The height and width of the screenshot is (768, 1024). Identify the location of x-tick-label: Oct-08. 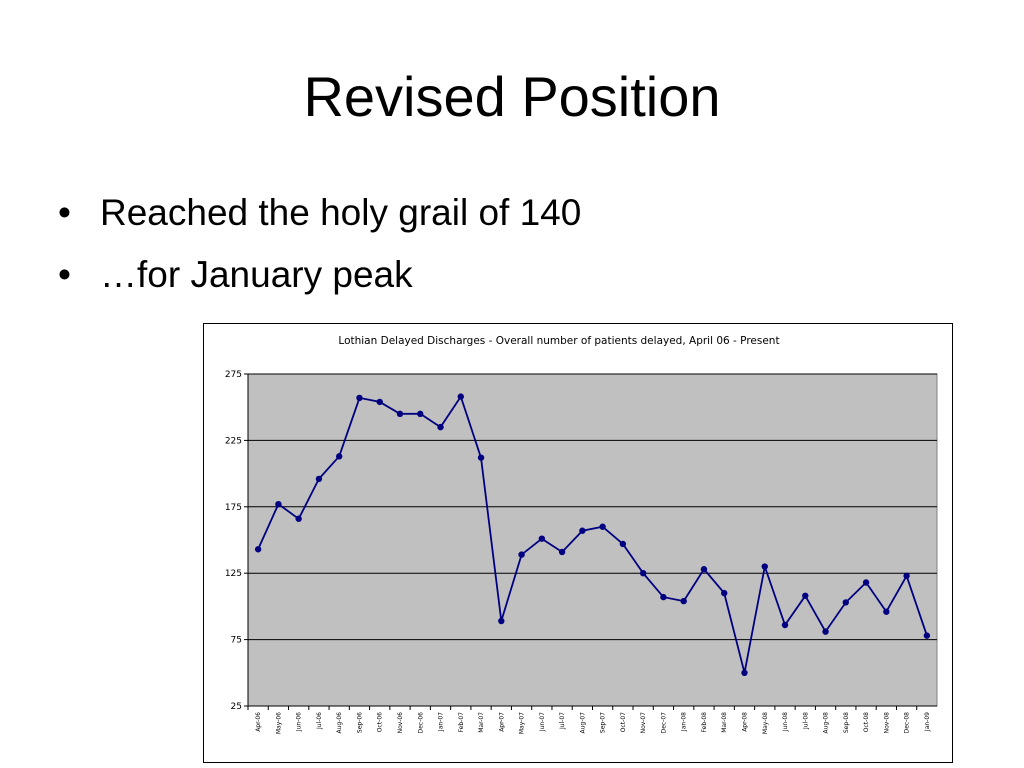
(866, 722).